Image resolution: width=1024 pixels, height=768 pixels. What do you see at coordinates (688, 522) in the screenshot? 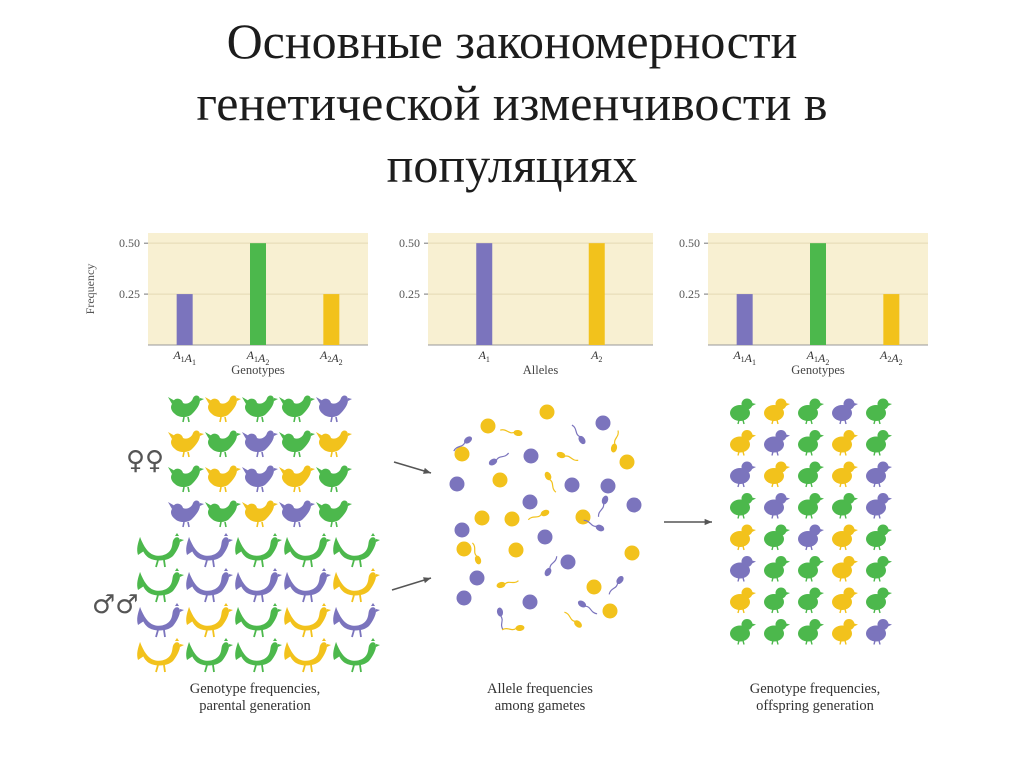
I see `arrow` at bounding box center [688, 522].